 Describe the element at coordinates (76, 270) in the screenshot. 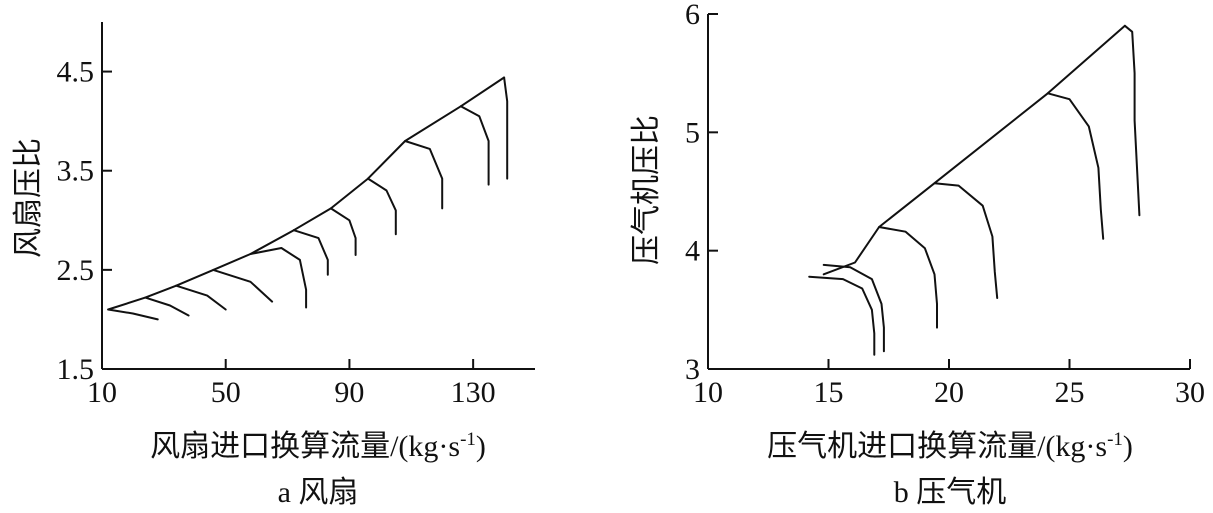

I see `fan-y-tick-label: 2.5` at that location.